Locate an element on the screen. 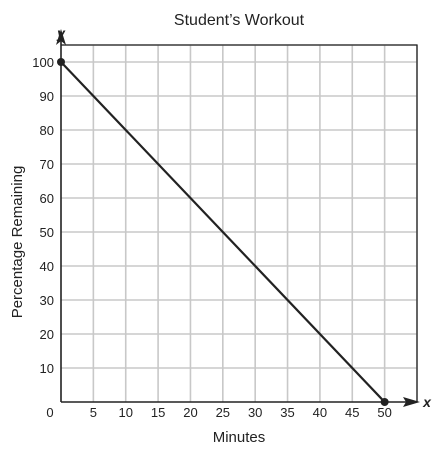 This screenshot has height=451, width=444. y-tick-label: 70 is located at coordinates (47, 164).